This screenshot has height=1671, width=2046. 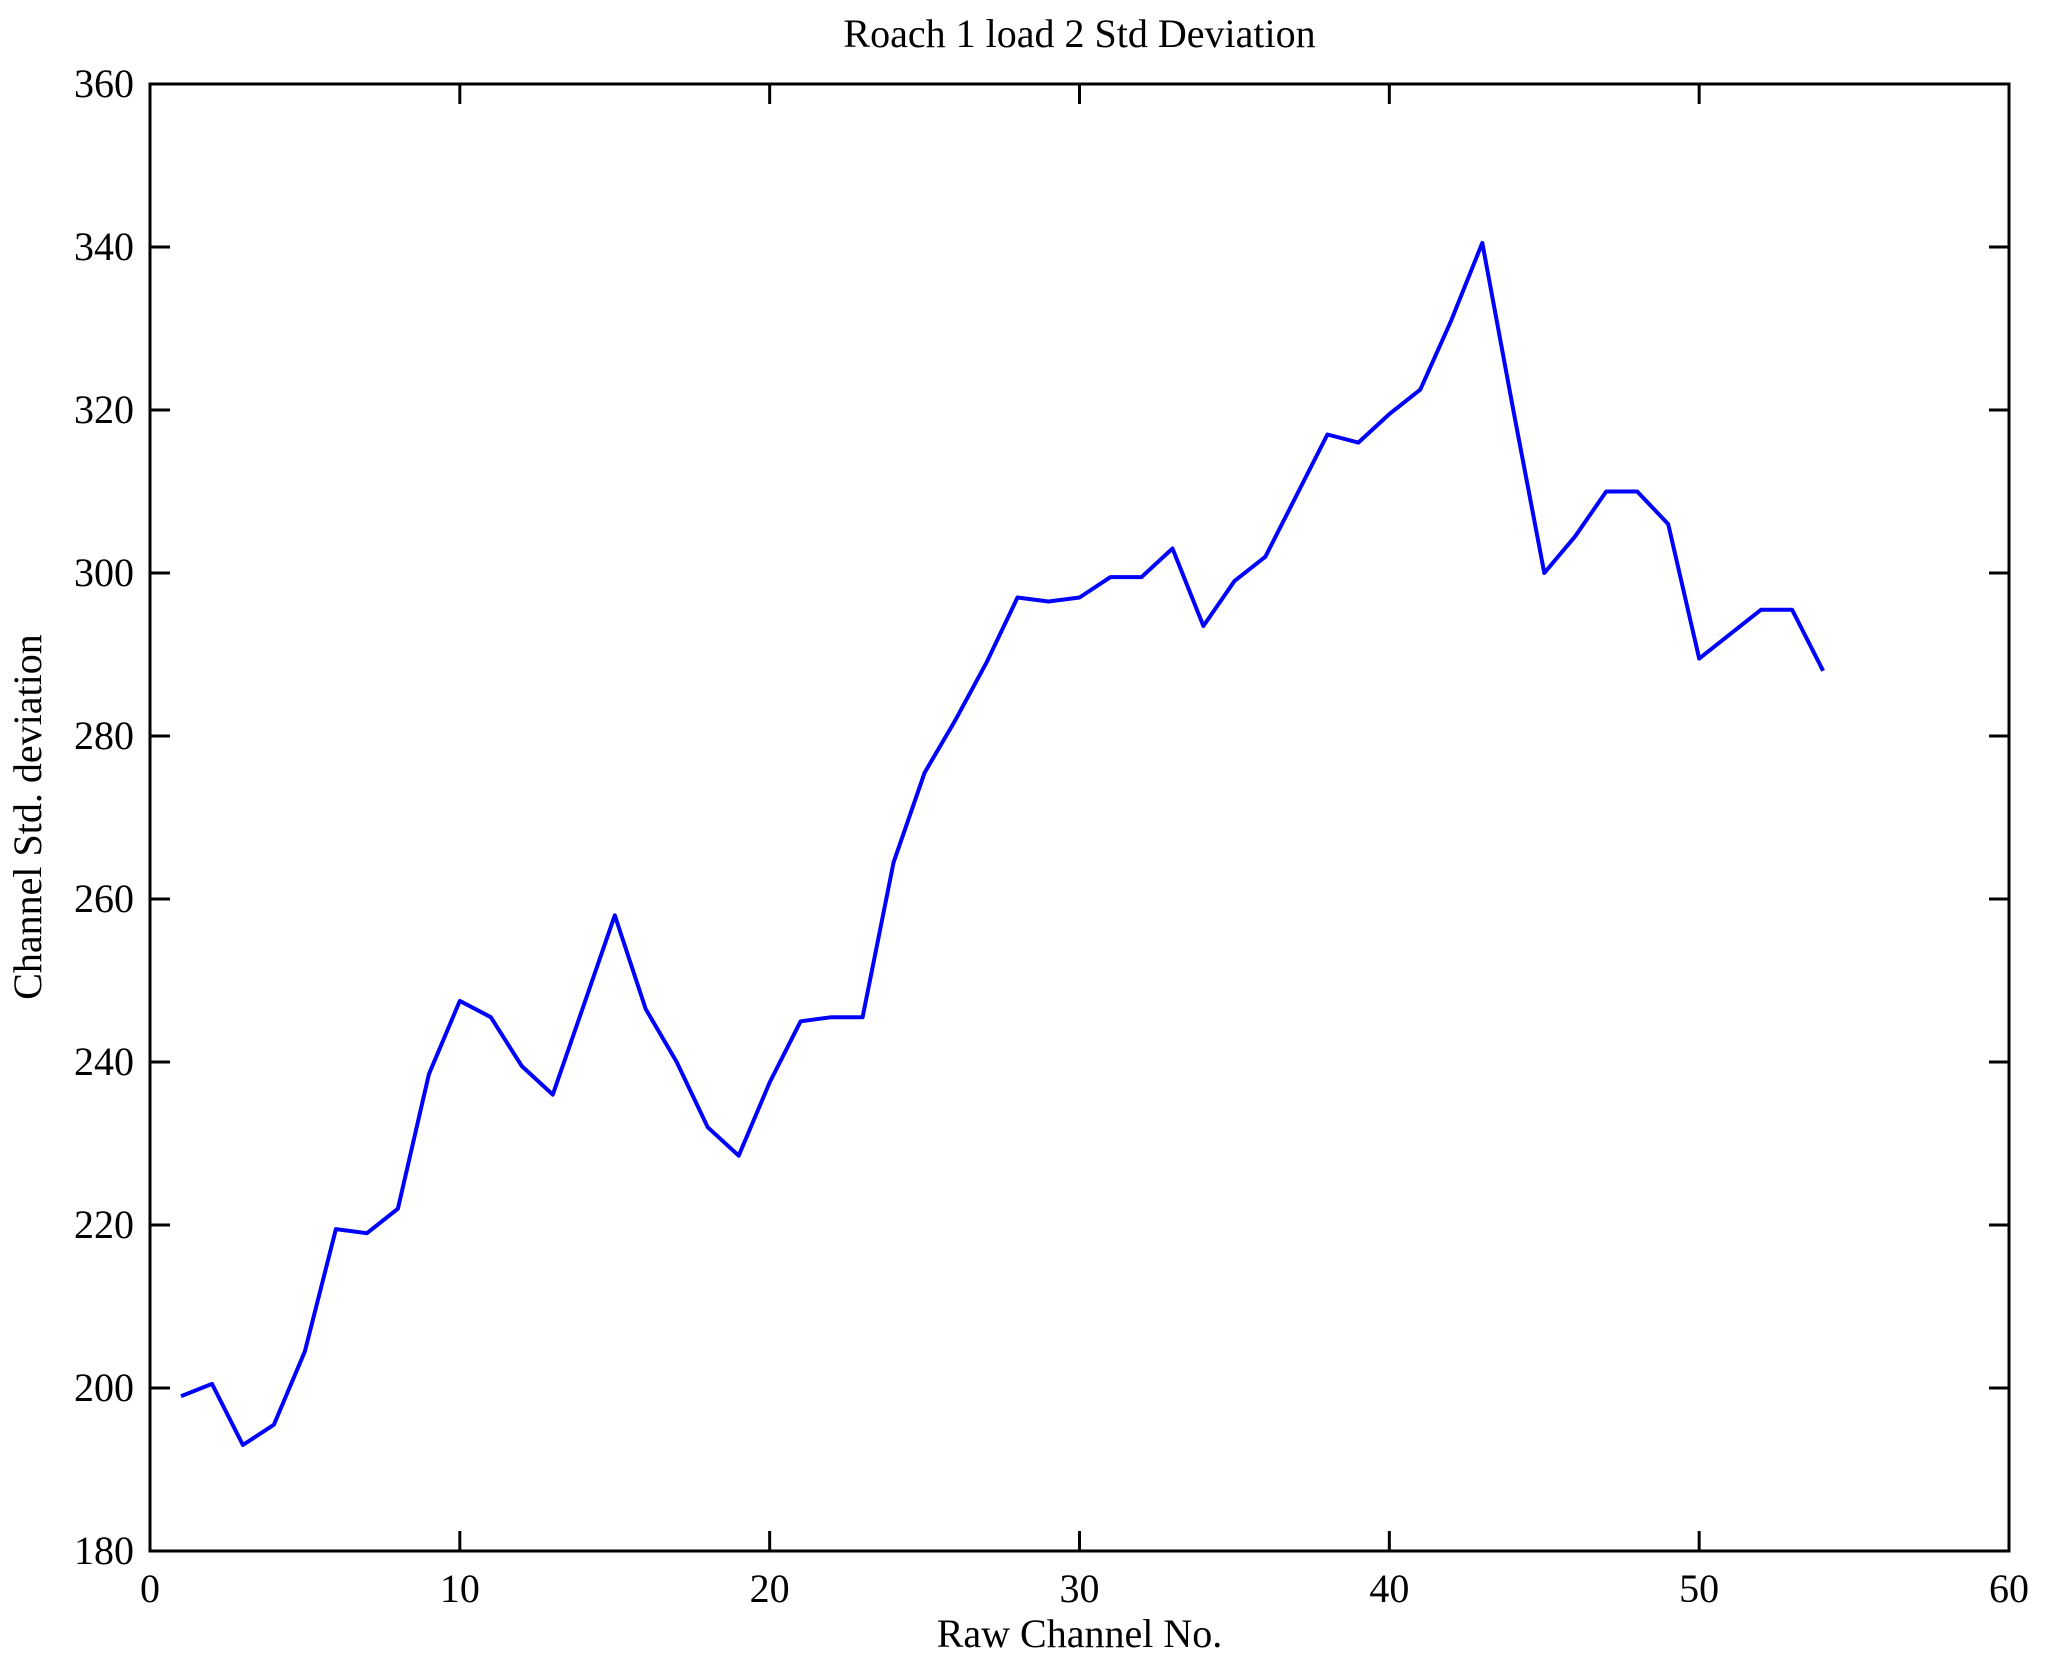 I want to click on x-tick-label: 50, so click(x=1699, y=1588).